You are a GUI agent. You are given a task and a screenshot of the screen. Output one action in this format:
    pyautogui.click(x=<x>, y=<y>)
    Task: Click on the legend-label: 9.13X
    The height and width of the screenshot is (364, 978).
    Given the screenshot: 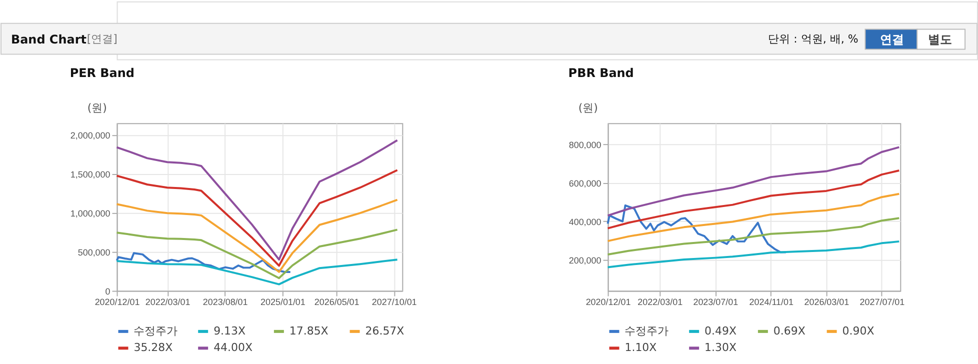 What is the action you would take?
    pyautogui.click(x=230, y=331)
    